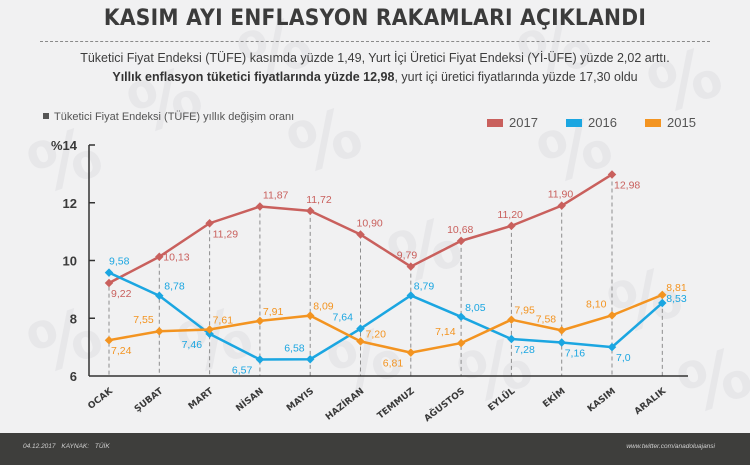 The image size is (750, 465). I want to click on page-title: KASIM AYI ENFLASYON RAKAMLARI AÇIKLANDI, so click(375, 18).